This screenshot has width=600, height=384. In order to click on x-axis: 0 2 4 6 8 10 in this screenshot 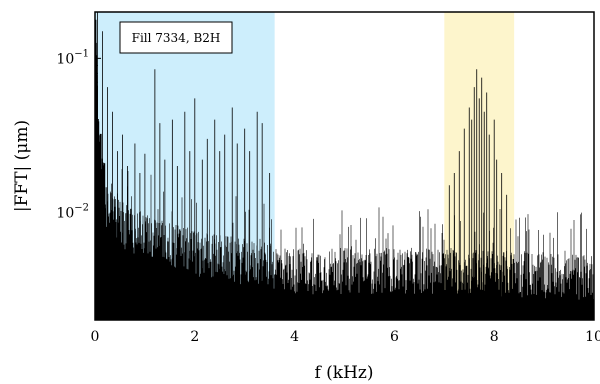, I will do `click(345, 329)`.